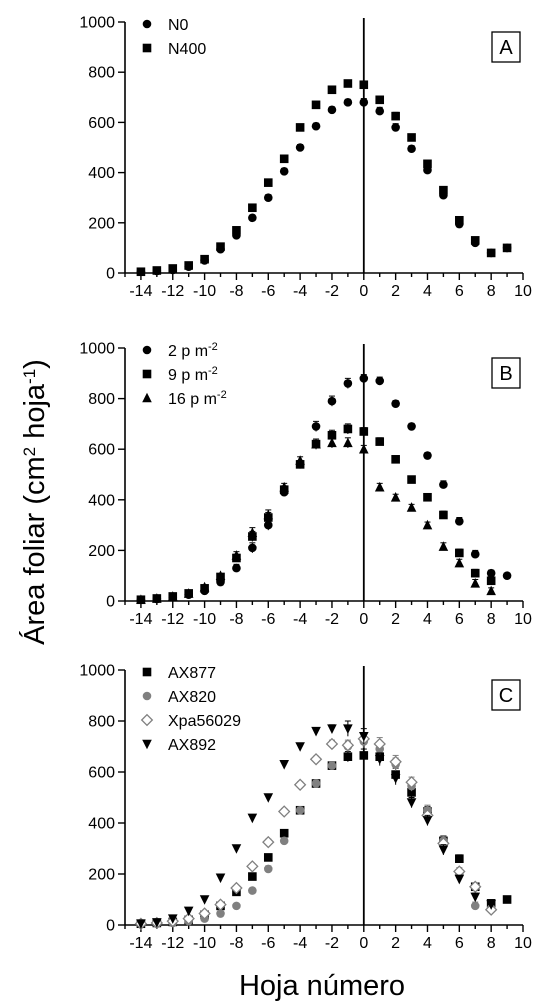 This screenshot has height=1004, width=533. Describe the element at coordinates (300, 619) in the screenshot. I see `x-tick-label: -4` at that location.